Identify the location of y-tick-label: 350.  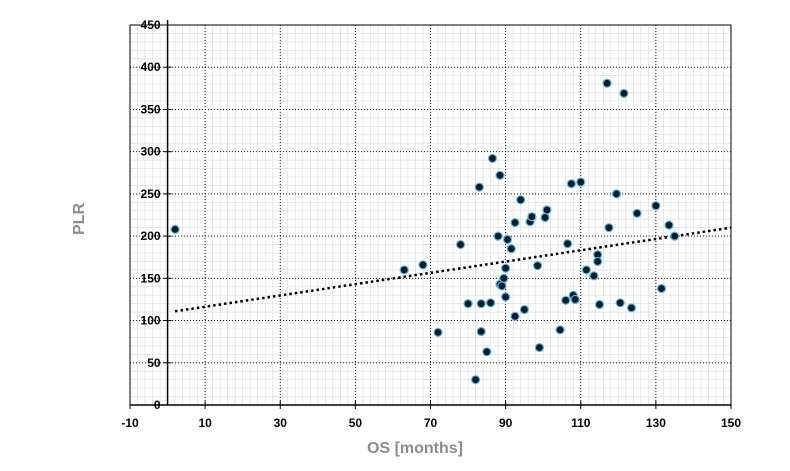
(151, 109).